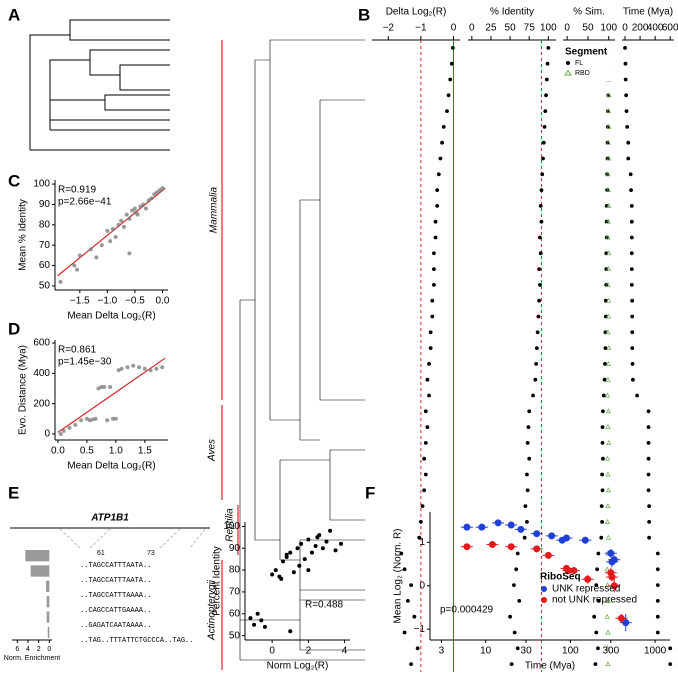 This screenshot has height=677, width=678. What do you see at coordinates (298, 666) in the screenshot?
I see `x-axis-label: Norm Log₂(R)` at bounding box center [298, 666].